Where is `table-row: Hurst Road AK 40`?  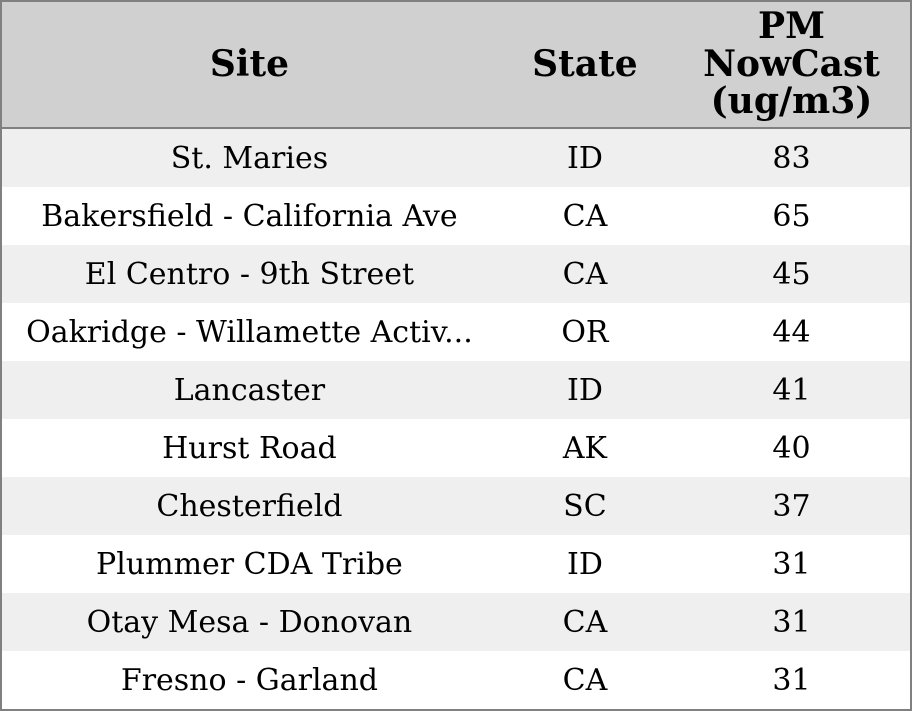
table-row: Hurst Road AK 40 is located at coordinates (456, 448).